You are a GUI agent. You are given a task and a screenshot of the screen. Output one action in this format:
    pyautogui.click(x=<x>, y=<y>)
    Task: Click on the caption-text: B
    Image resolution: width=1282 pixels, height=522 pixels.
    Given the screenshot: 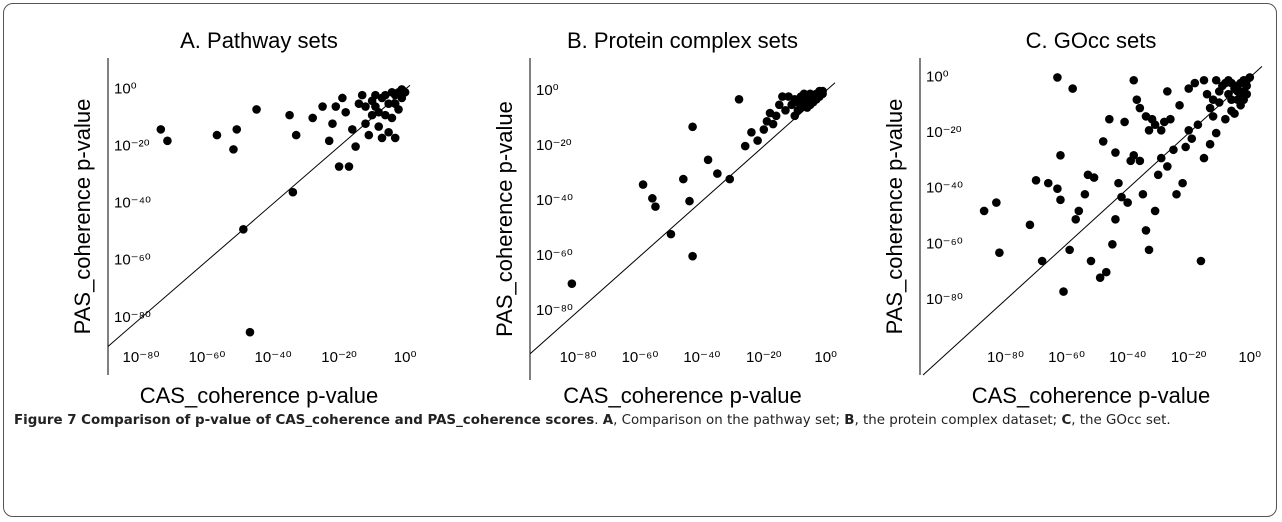 What is the action you would take?
    pyautogui.click(x=849, y=420)
    